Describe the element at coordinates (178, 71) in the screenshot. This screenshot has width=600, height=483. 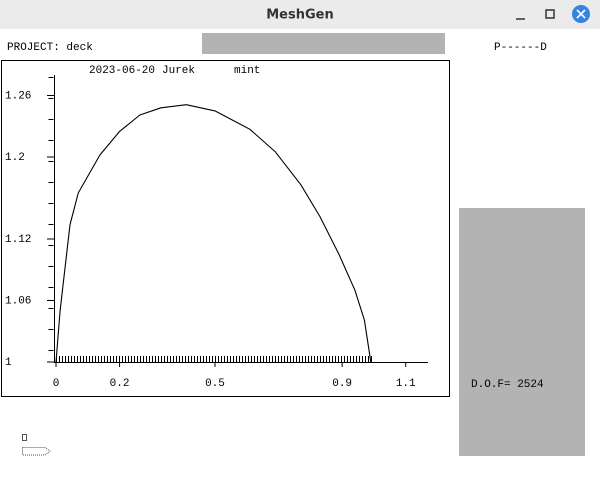
I see `plot-user: Jurek` at that location.